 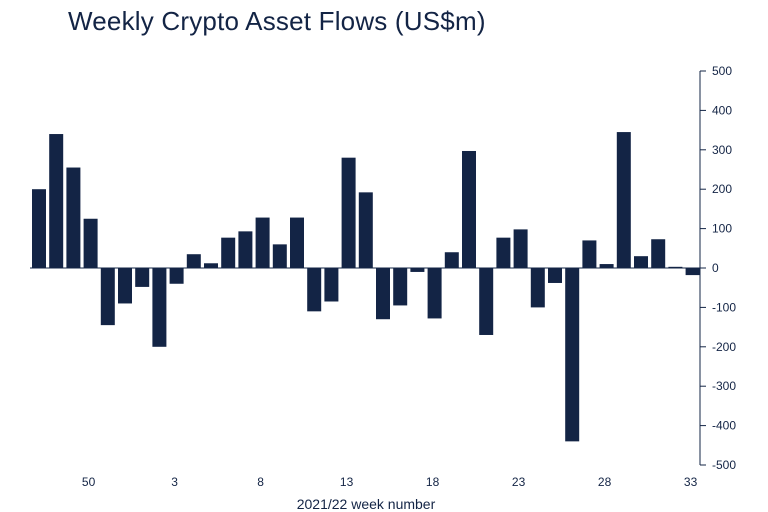 I want to click on y-tick-label: -300, so click(x=724, y=386).